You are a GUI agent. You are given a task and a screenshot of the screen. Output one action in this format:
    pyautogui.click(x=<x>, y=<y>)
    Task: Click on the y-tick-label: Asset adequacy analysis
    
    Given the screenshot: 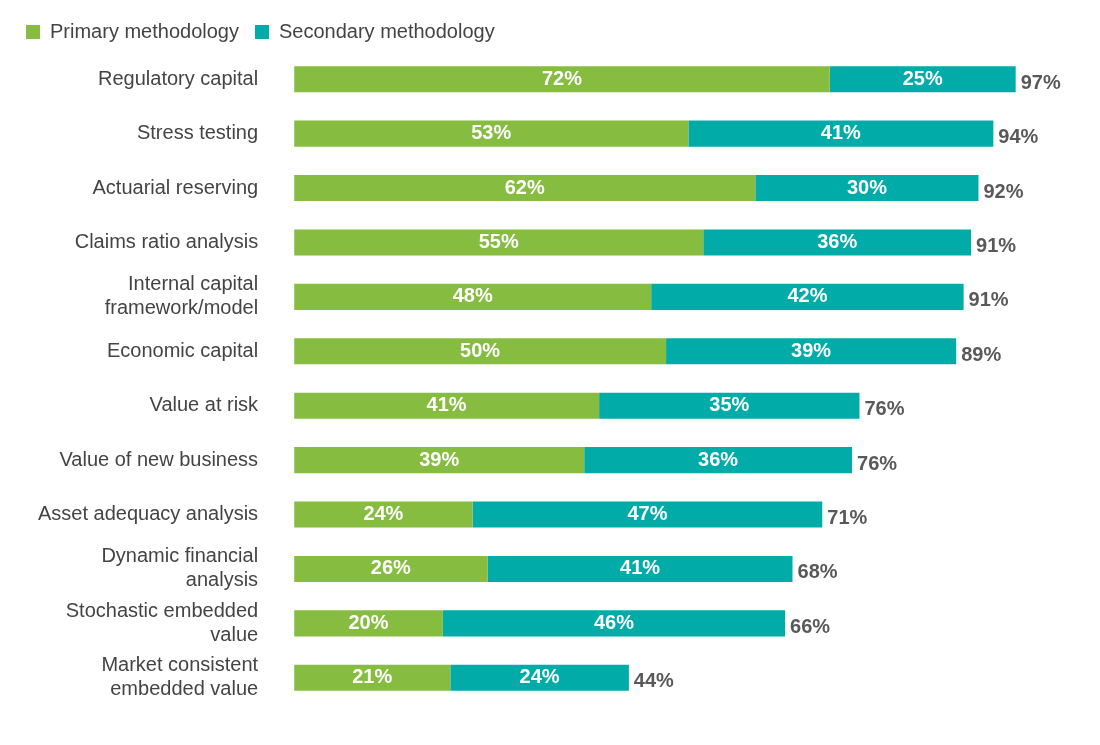 What is the action you would take?
    pyautogui.click(x=148, y=513)
    